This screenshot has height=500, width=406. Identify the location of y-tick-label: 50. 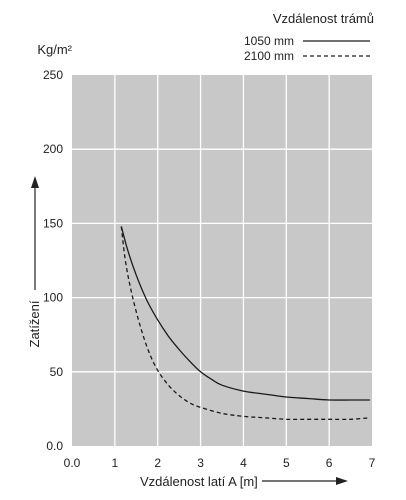
(57, 372).